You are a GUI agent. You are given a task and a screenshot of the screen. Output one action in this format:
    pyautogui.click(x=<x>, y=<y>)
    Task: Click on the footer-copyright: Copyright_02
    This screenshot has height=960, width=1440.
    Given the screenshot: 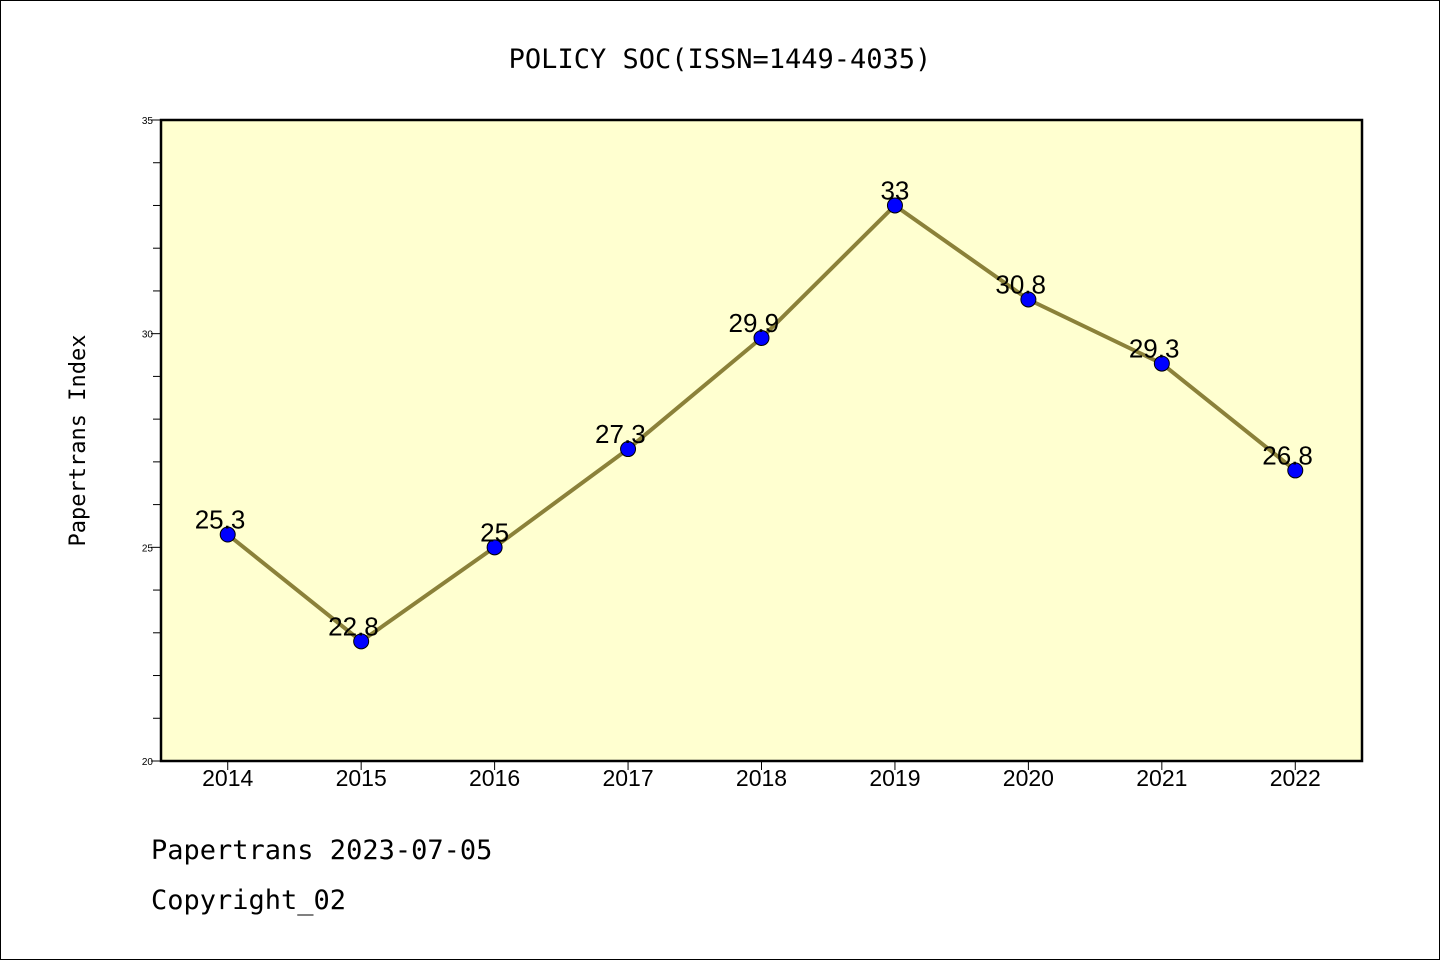 What is the action you would take?
    pyautogui.click(x=249, y=900)
    